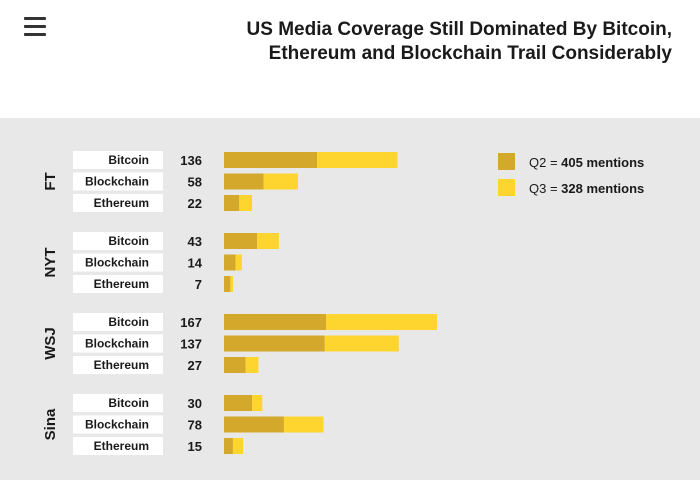  What do you see at coordinates (50, 263) in the screenshot?
I see `group-label-nyt: NYT` at bounding box center [50, 263].